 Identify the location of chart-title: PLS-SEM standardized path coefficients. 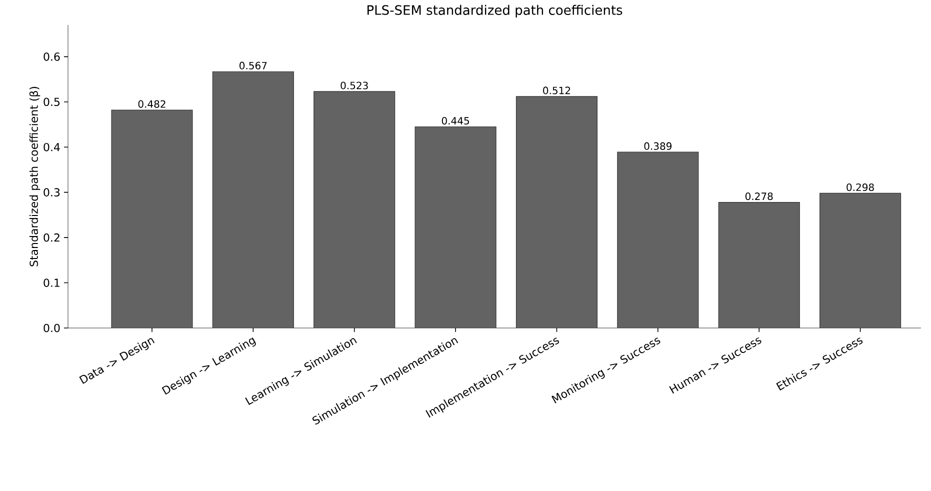
(495, 11).